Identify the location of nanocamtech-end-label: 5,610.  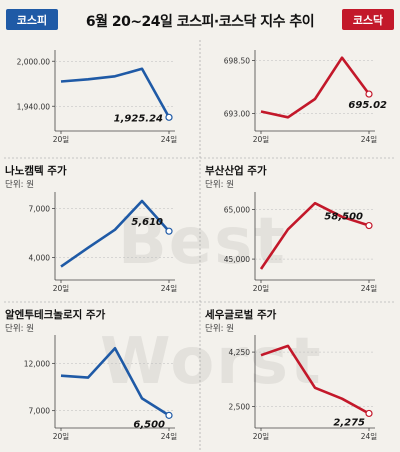
(147, 222).